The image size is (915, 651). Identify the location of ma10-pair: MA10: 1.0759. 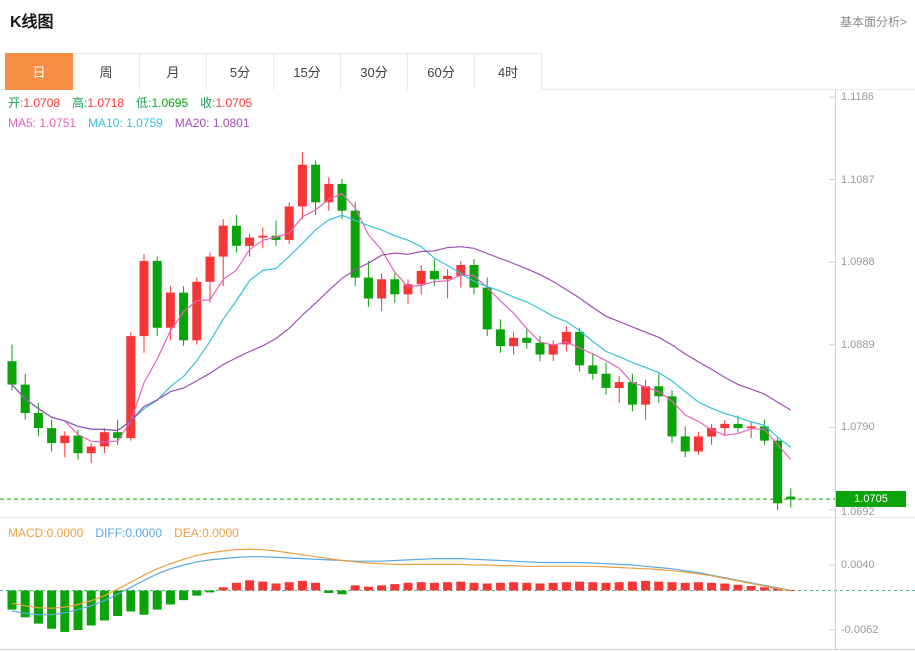
(125, 123).